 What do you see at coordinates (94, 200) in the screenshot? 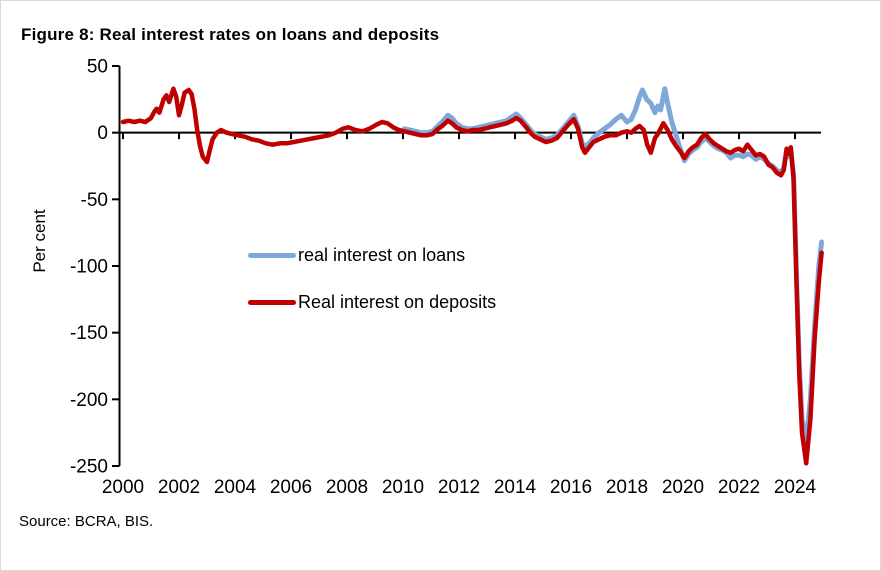
I see `y-axis-tick-label: -50` at bounding box center [94, 200].